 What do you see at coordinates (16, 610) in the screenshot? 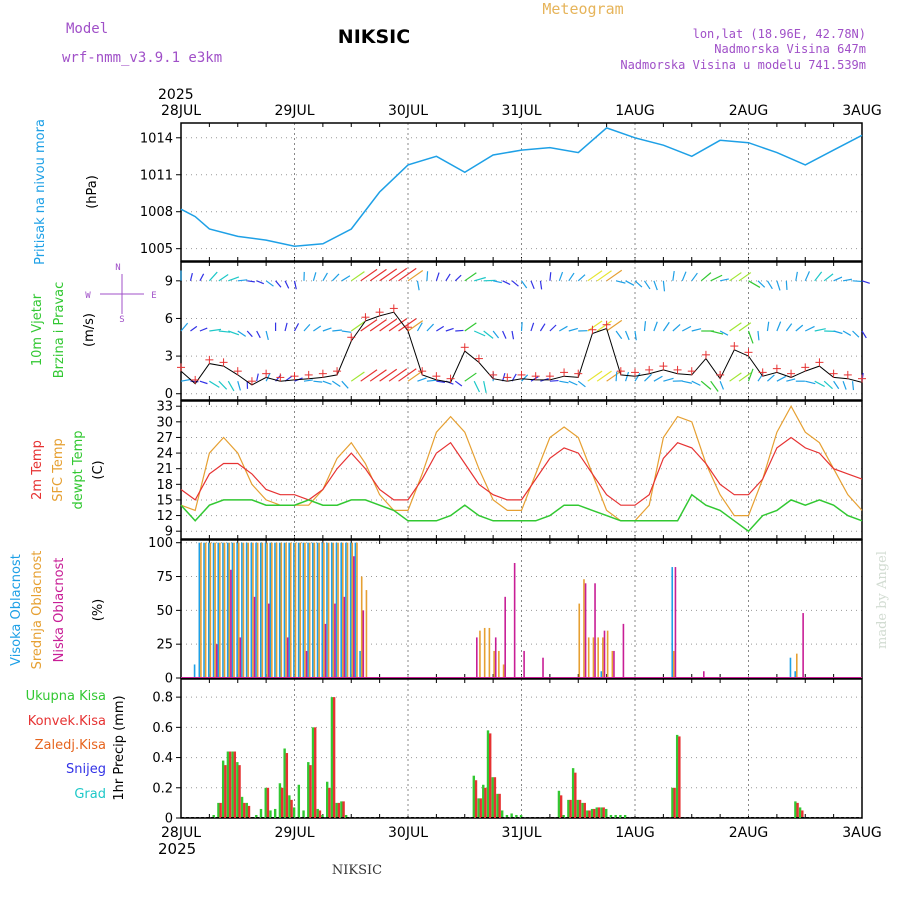
I see `high-cloud-title: Visoka Oblacnost` at bounding box center [16, 610].